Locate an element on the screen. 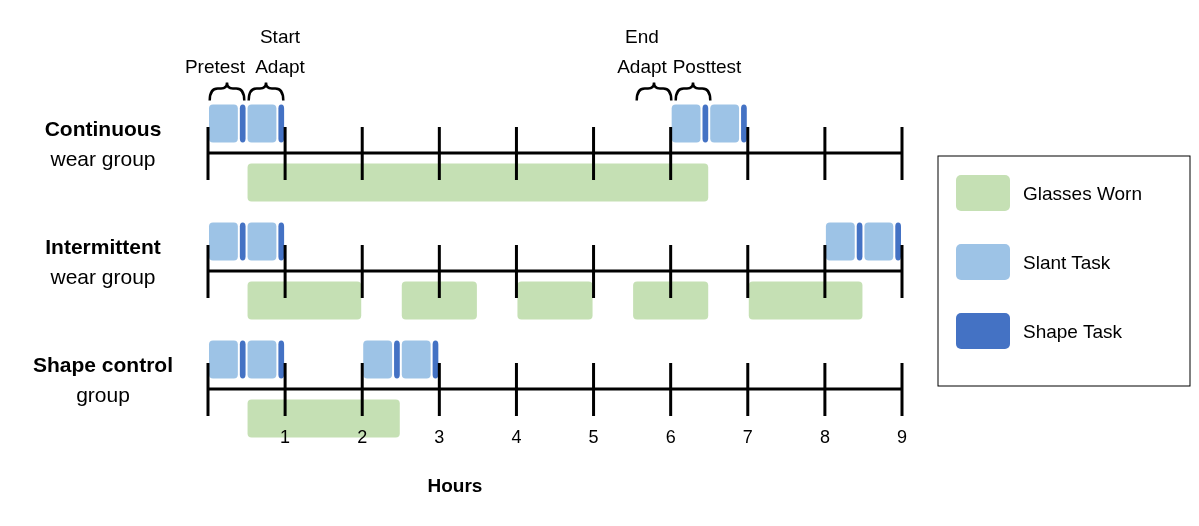  y-tick-label: Shape control group is located at coordinates (103, 379).